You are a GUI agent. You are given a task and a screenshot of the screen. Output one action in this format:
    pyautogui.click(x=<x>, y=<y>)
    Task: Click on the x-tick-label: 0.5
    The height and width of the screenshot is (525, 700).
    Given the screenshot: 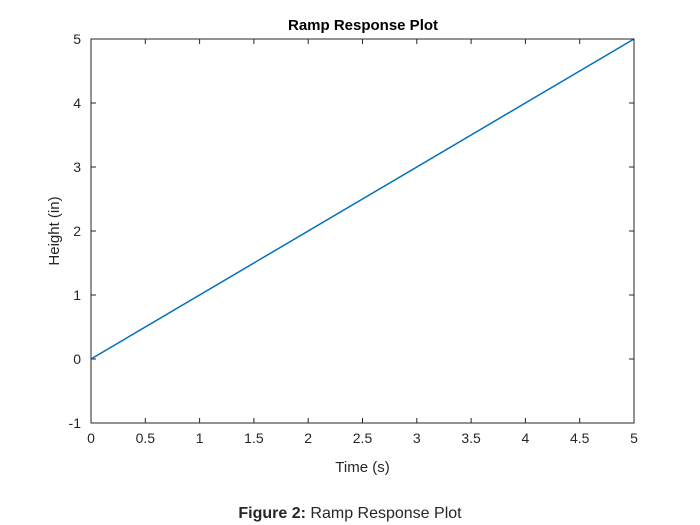 What is the action you would take?
    pyautogui.click(x=146, y=438)
    